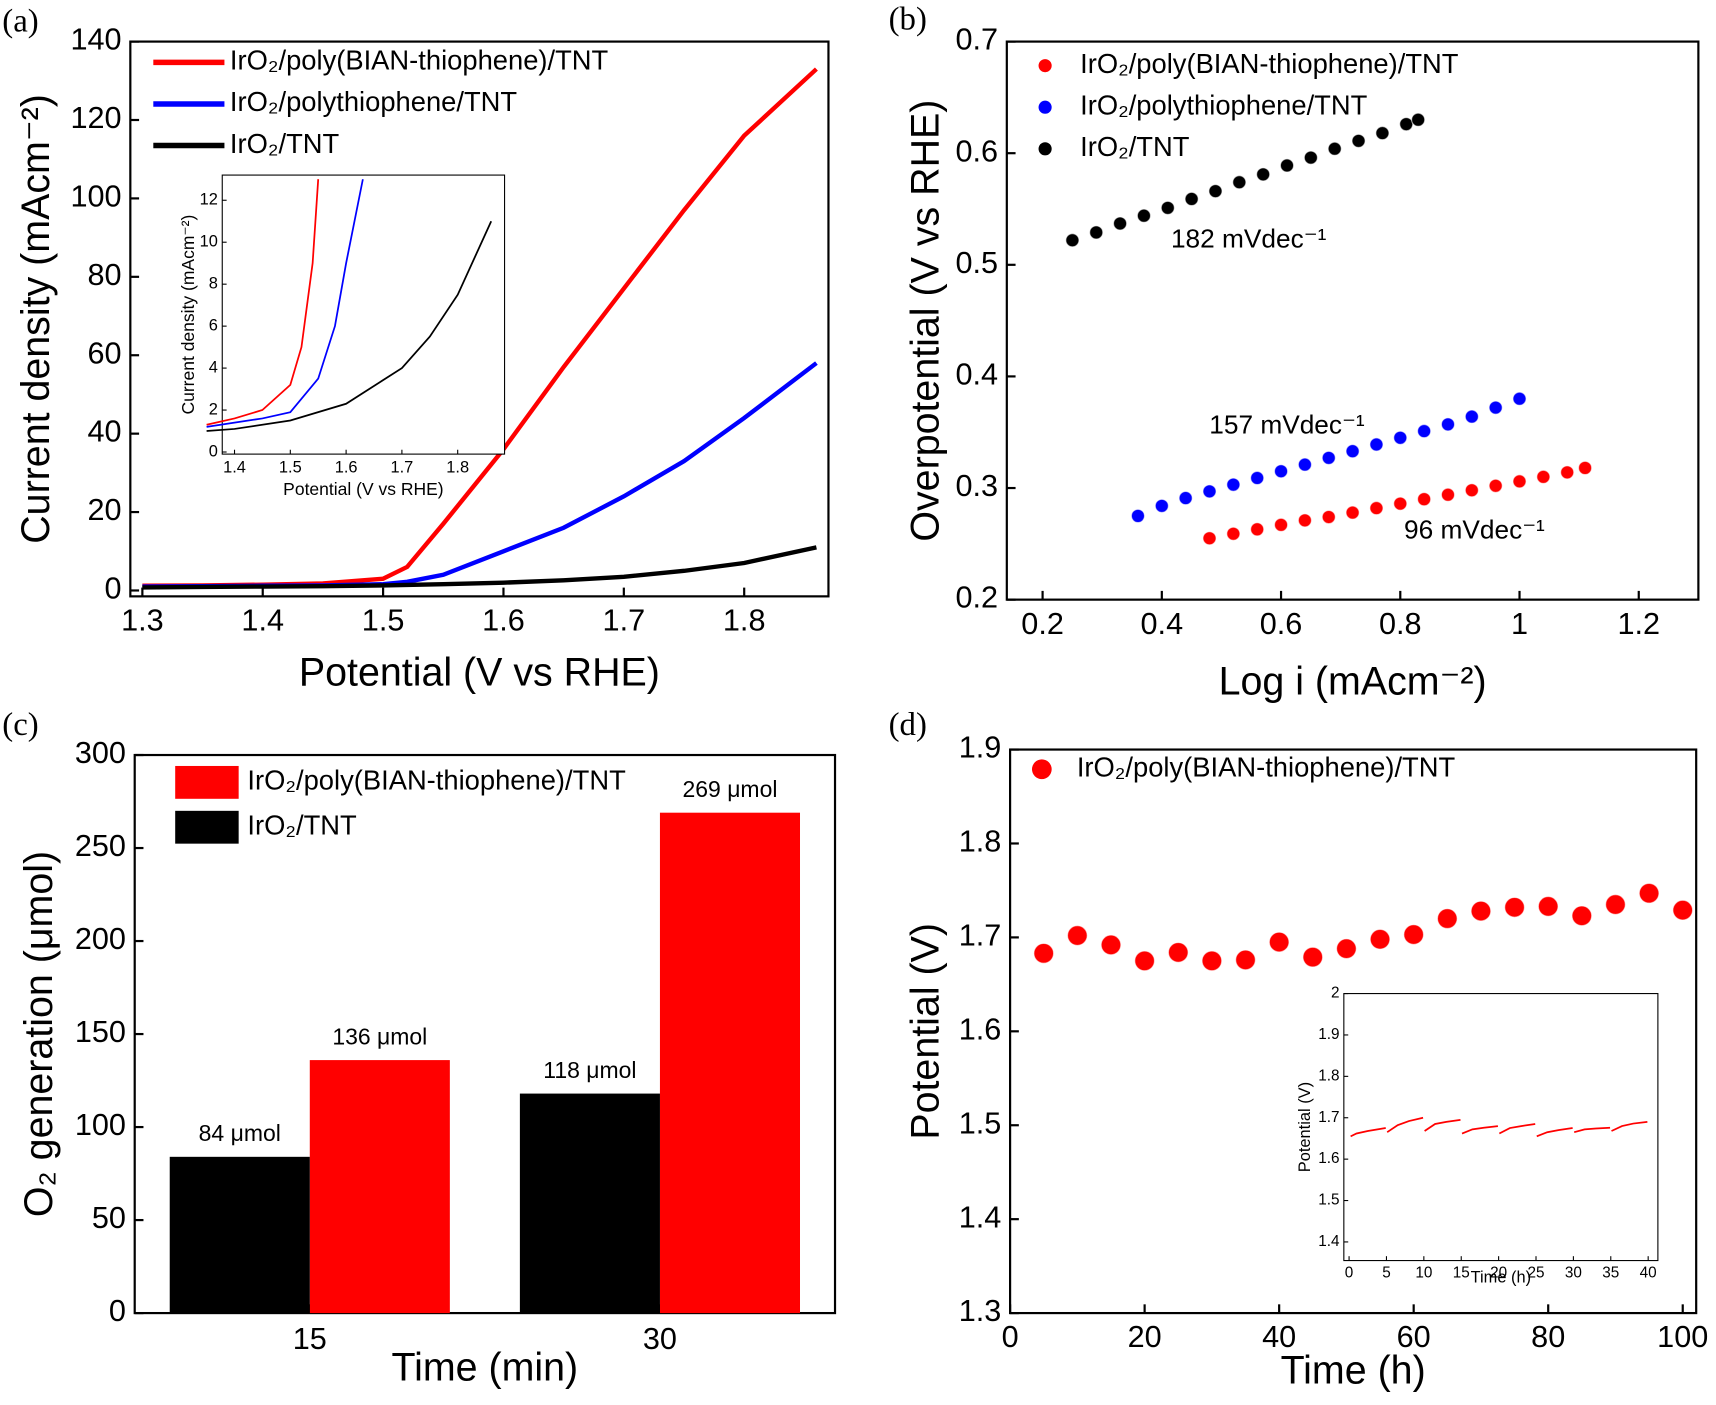  I want to click on x-tick-label: 80, so click(1548, 1337).